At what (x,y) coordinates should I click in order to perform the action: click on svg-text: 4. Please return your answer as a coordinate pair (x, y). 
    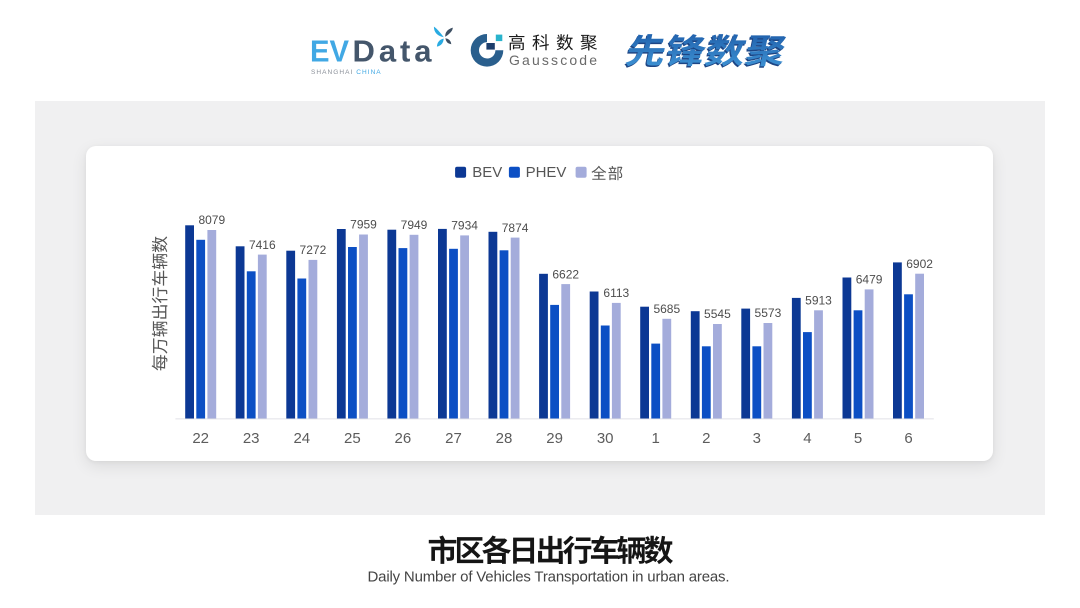
    Looking at the image, I should click on (807, 438).